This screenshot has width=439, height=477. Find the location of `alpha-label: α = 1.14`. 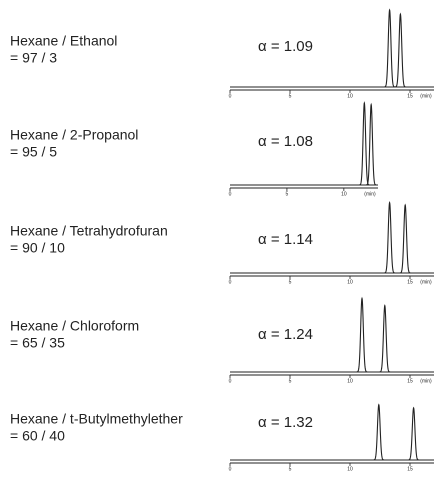

alpha-label: α = 1.14 is located at coordinates (285, 239).